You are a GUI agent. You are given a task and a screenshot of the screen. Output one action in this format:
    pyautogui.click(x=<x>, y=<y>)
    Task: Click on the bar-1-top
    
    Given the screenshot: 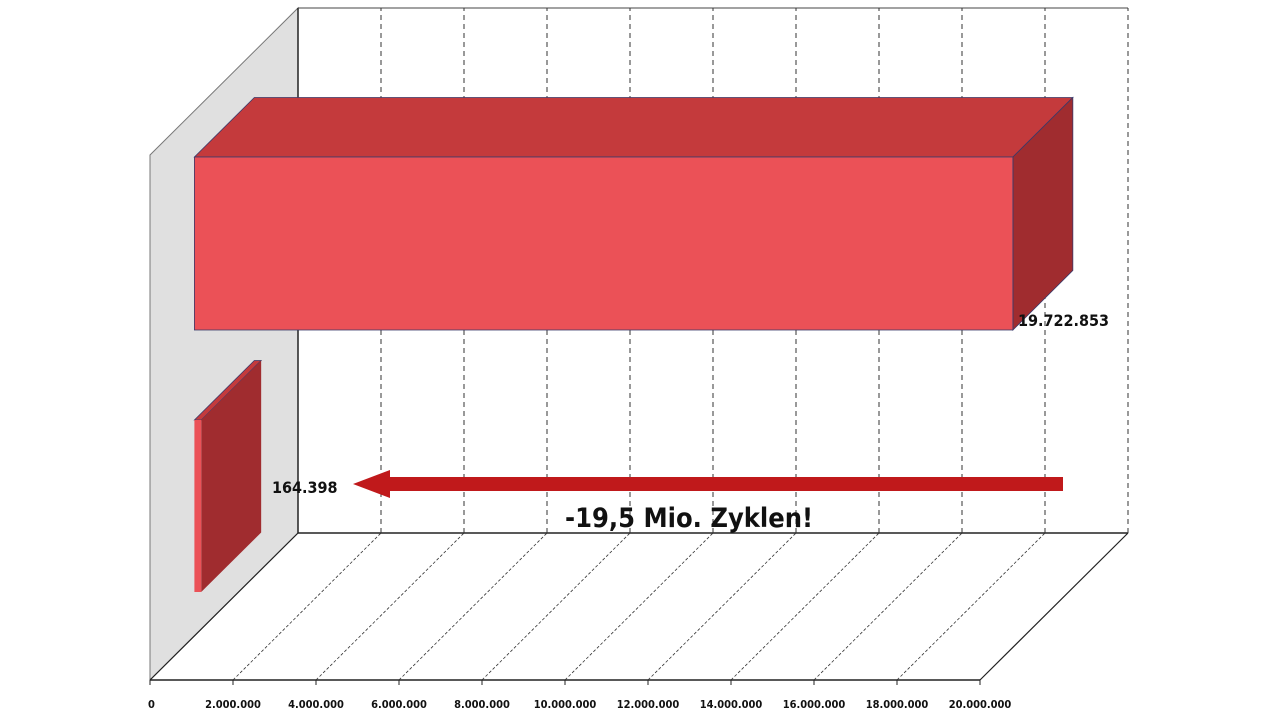 What is the action you would take?
    pyautogui.click(x=633, y=127)
    